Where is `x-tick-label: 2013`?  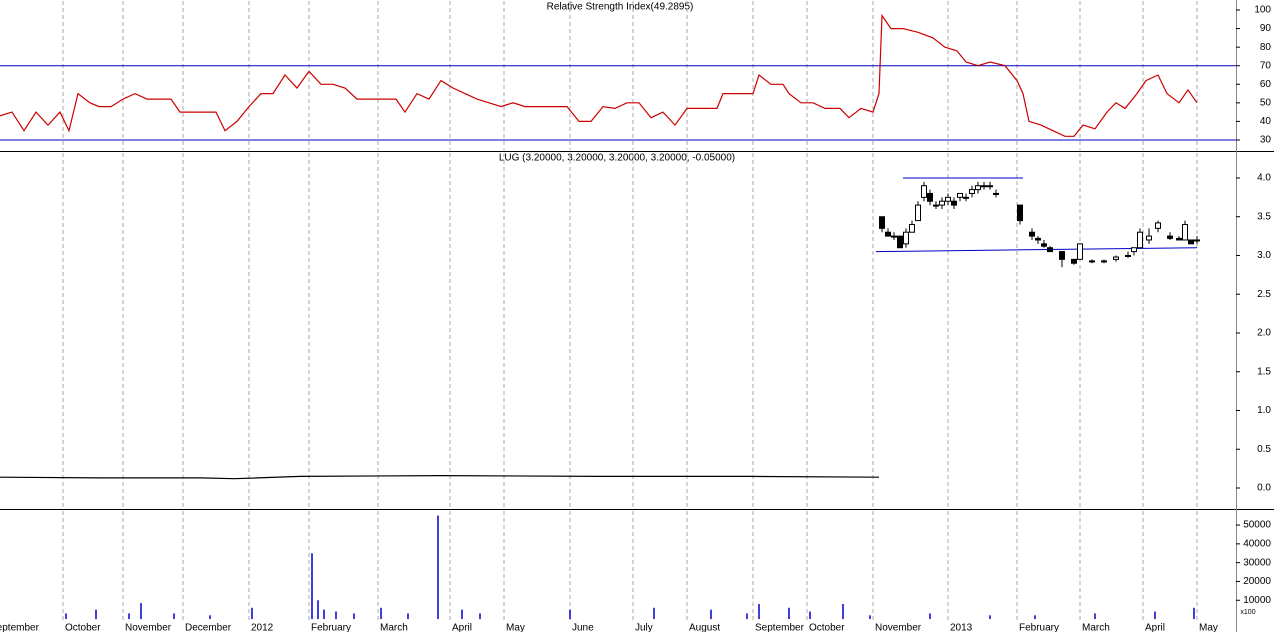 x-tick-label: 2013 is located at coordinates (961, 627).